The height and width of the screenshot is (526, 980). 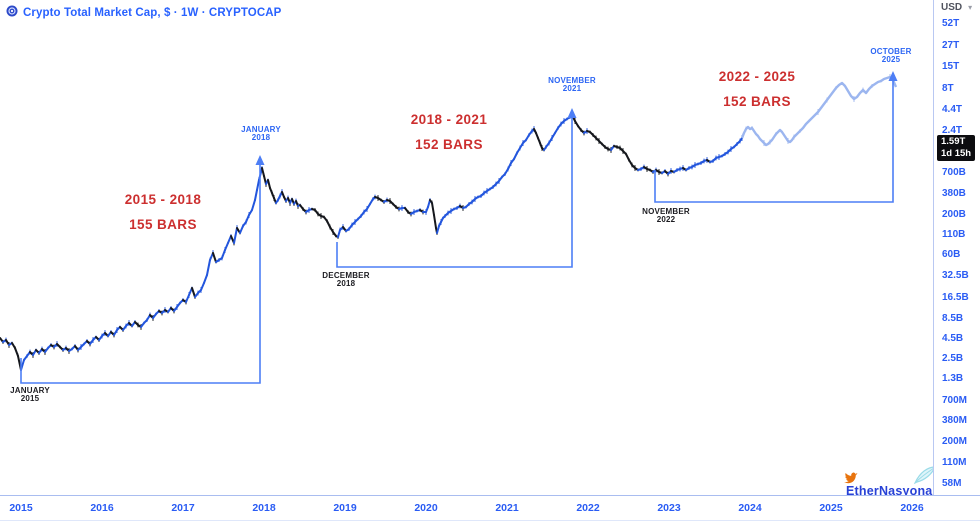 I want to click on currency-selector: USD ▾, so click(x=956, y=7).